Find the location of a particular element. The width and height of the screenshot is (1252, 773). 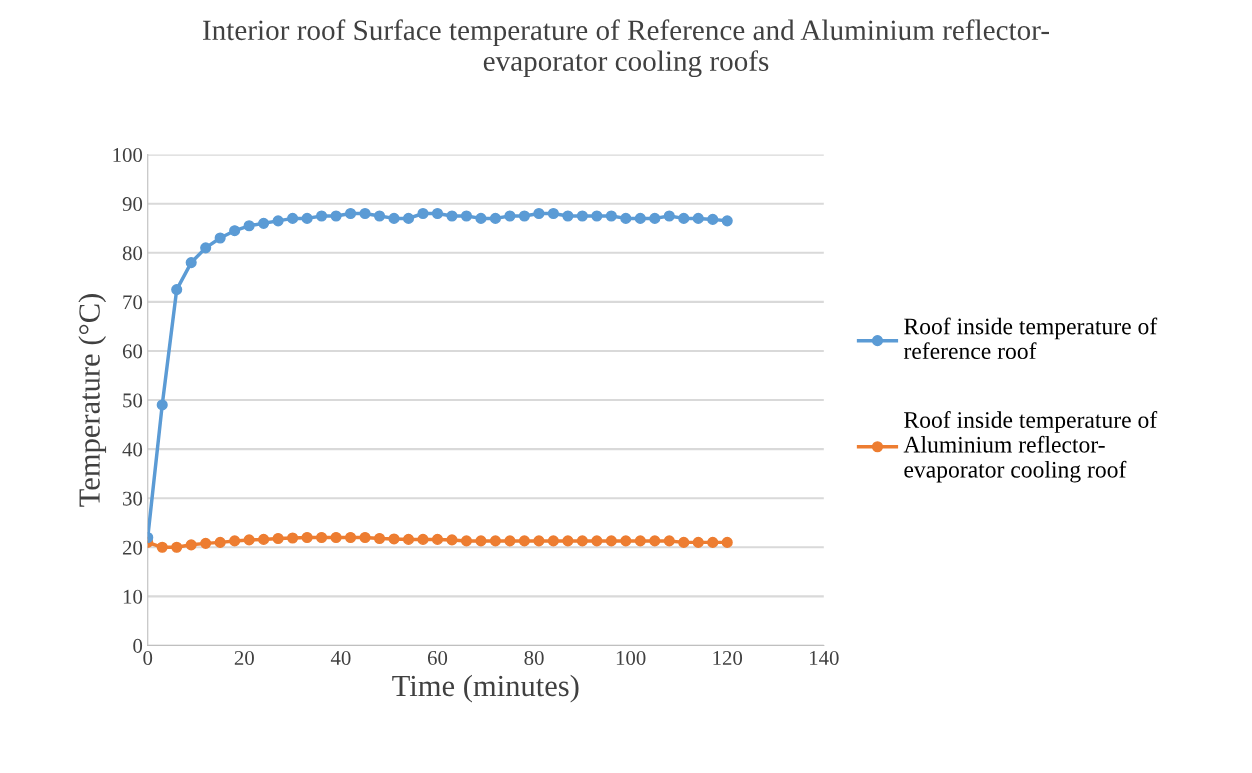

x-tick-label: 80 is located at coordinates (534, 657).